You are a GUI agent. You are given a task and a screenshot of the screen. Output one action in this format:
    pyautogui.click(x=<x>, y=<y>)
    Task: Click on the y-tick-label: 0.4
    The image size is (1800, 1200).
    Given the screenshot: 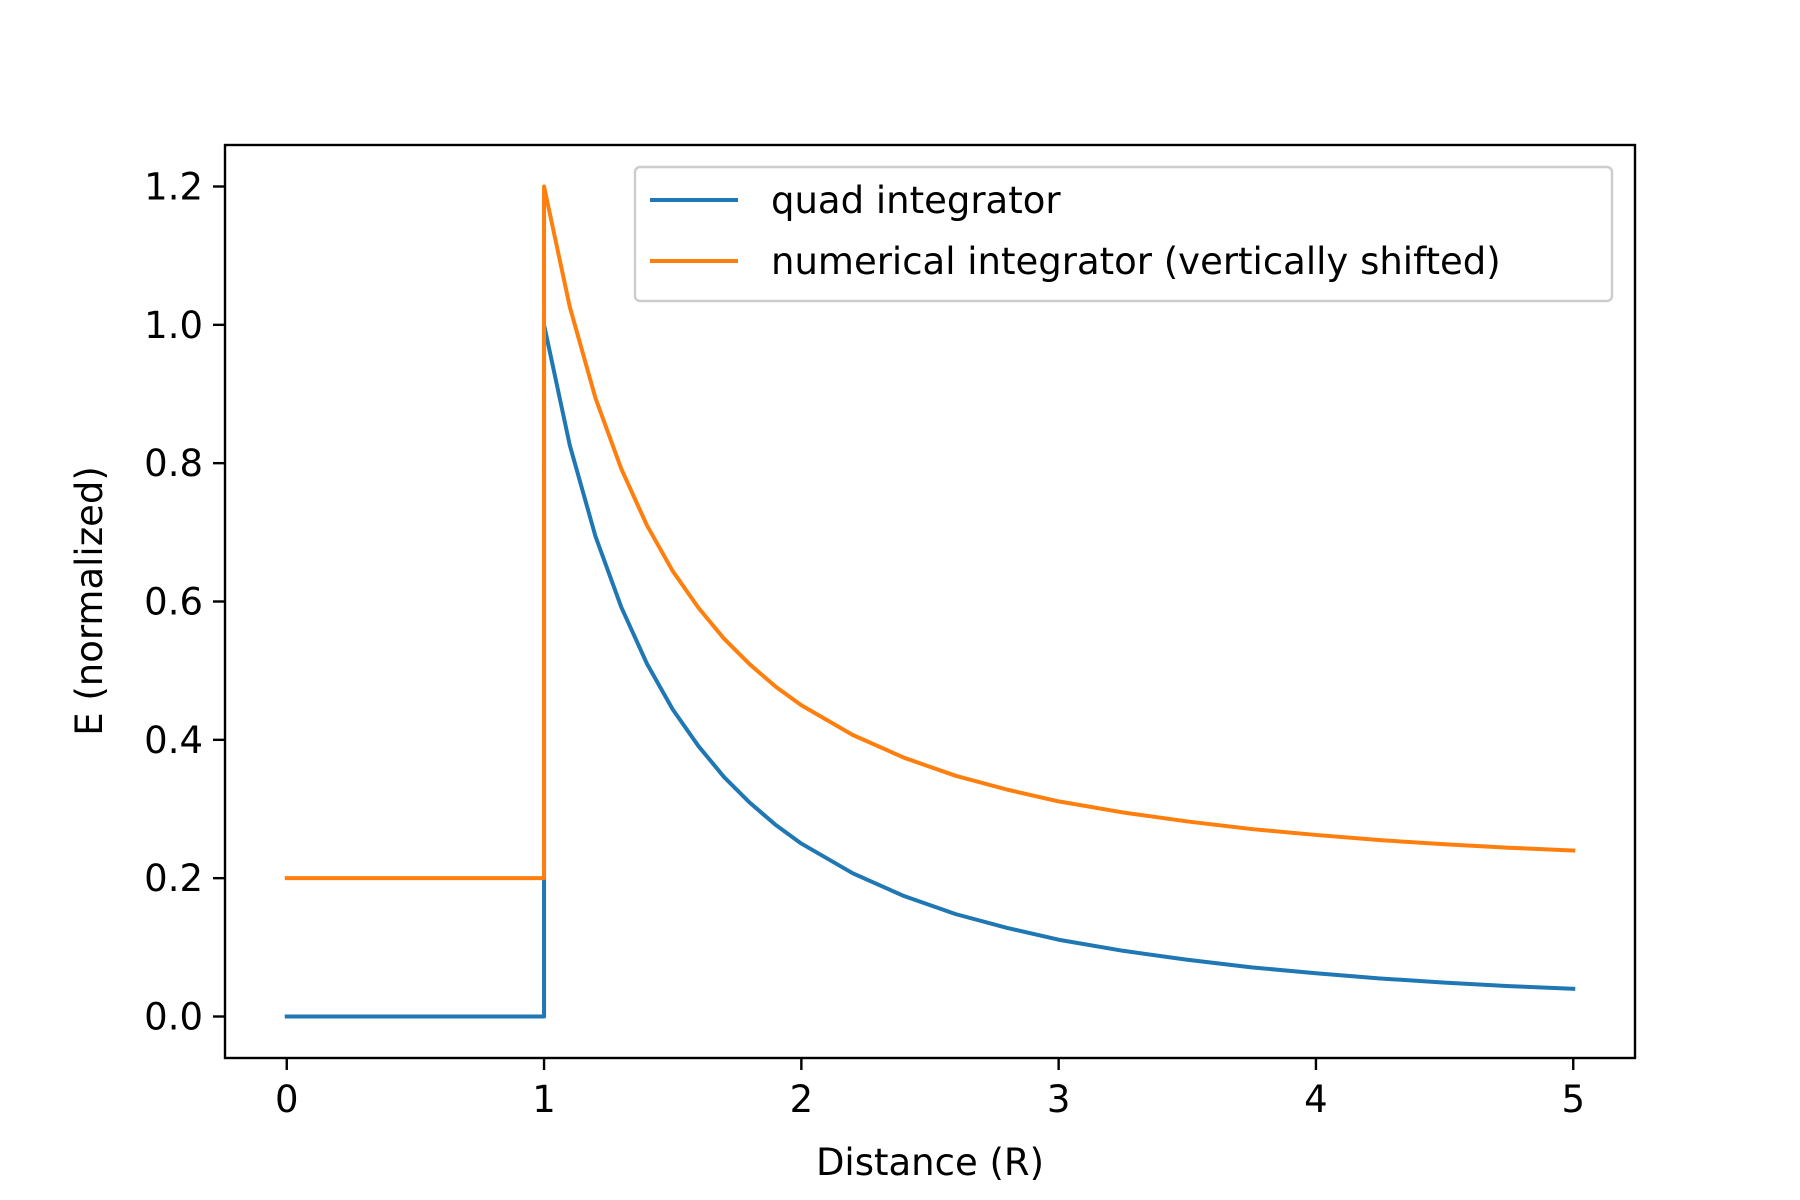 What is the action you would take?
    pyautogui.click(x=173, y=740)
    